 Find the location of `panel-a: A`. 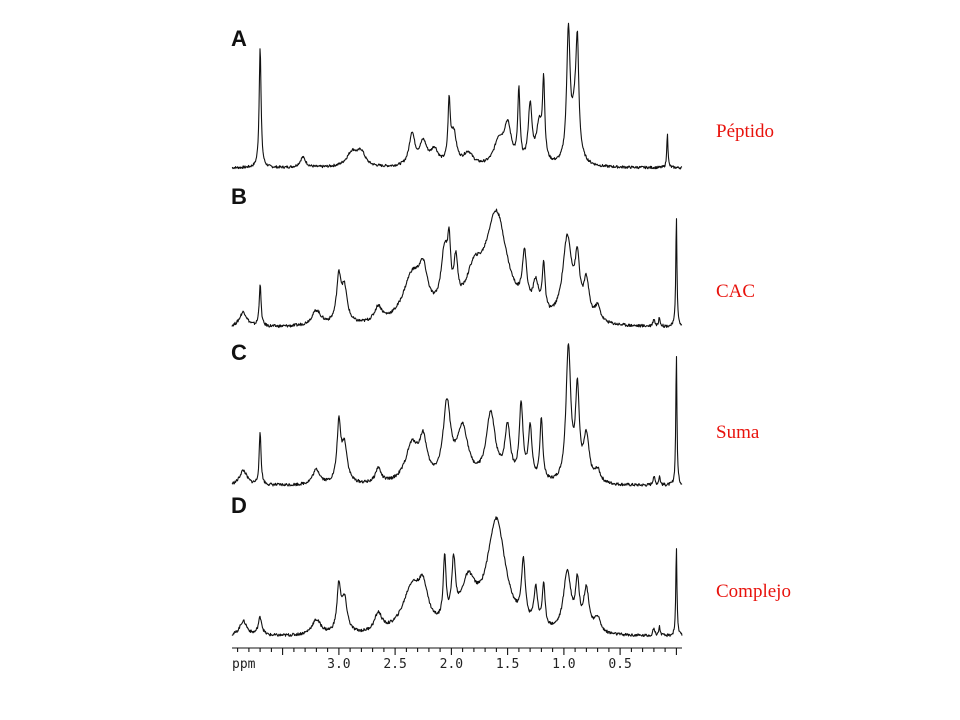

panel-a: A is located at coordinates (457, 96).